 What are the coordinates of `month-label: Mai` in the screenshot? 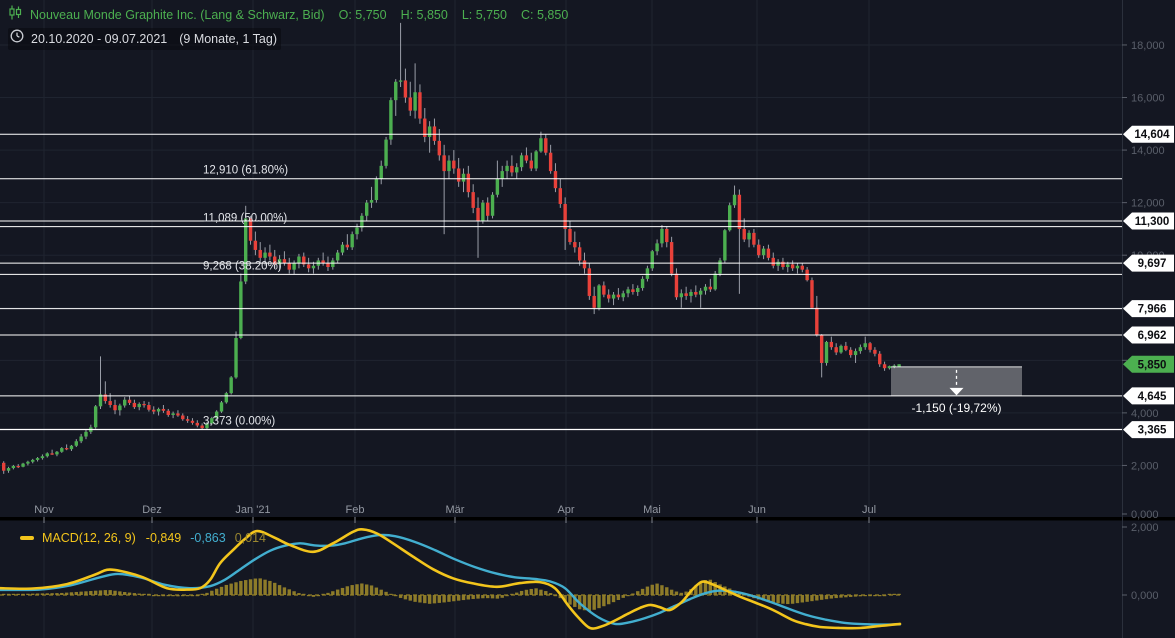 It's located at (652, 510).